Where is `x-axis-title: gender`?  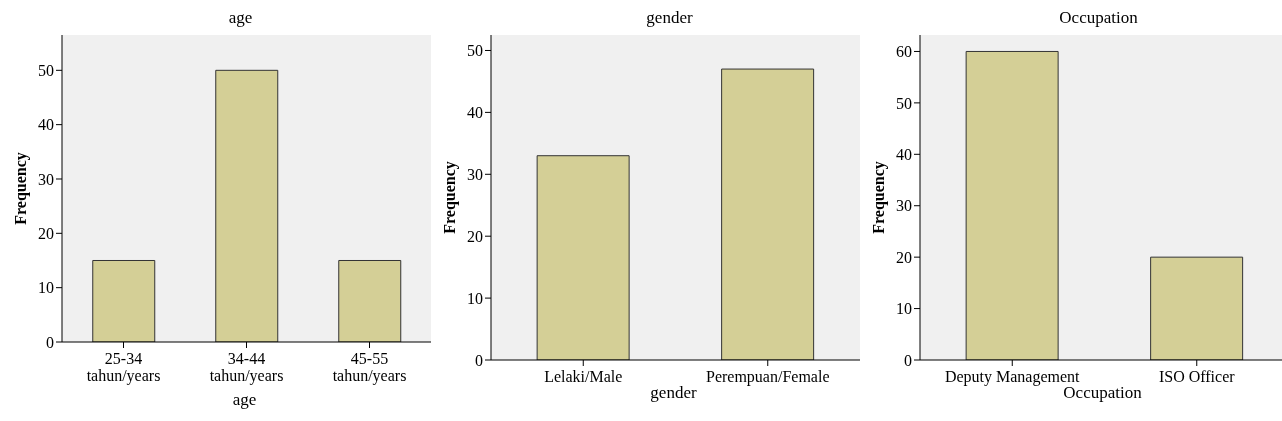
x-axis-title: gender is located at coordinates (673, 392).